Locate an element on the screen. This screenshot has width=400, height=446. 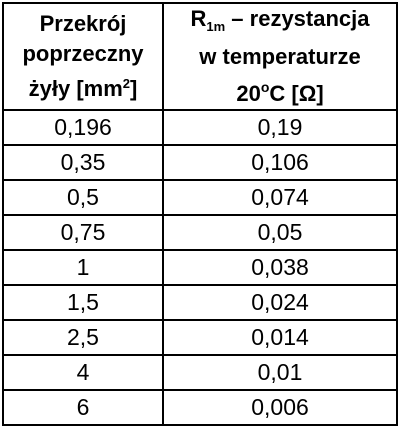
cell-resistance: 0,024 is located at coordinates (280, 302).